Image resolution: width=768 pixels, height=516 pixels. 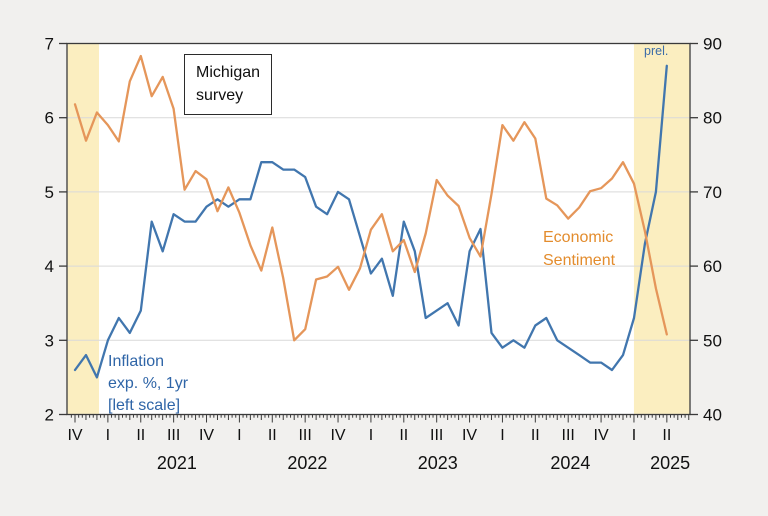 What do you see at coordinates (49, 266) in the screenshot?
I see `left-axis-tick-label: 4` at bounding box center [49, 266].